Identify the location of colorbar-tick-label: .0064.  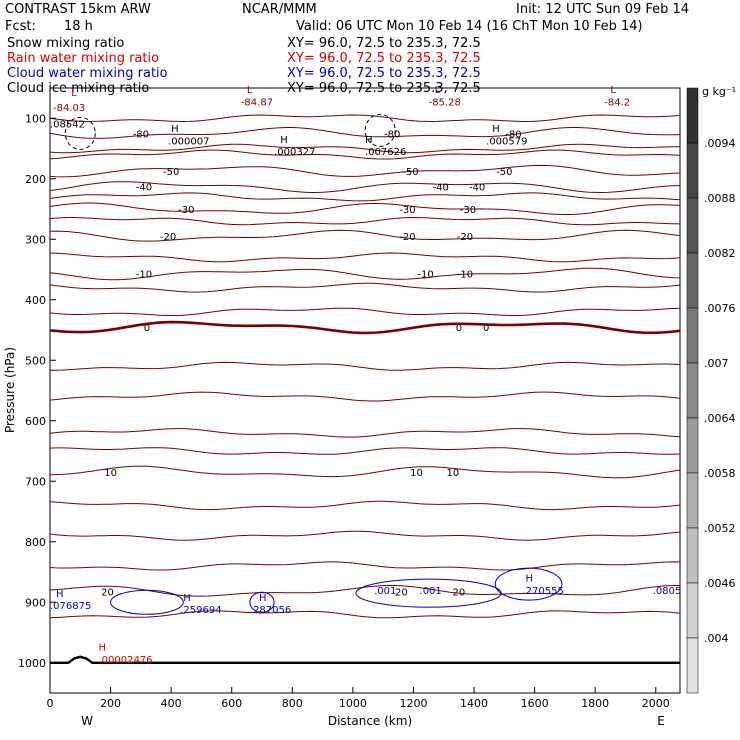
(720, 418).